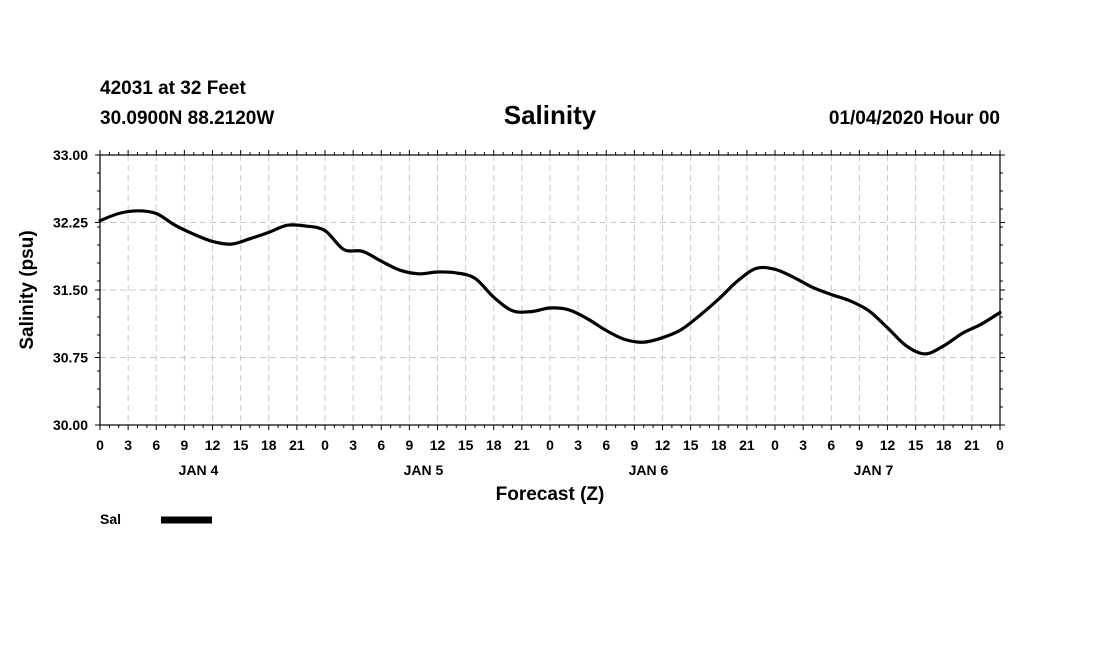 The width and height of the screenshot is (1100, 650). What do you see at coordinates (187, 118) in the screenshot?
I see `location-label: 30.0900N 88.2120W` at bounding box center [187, 118].